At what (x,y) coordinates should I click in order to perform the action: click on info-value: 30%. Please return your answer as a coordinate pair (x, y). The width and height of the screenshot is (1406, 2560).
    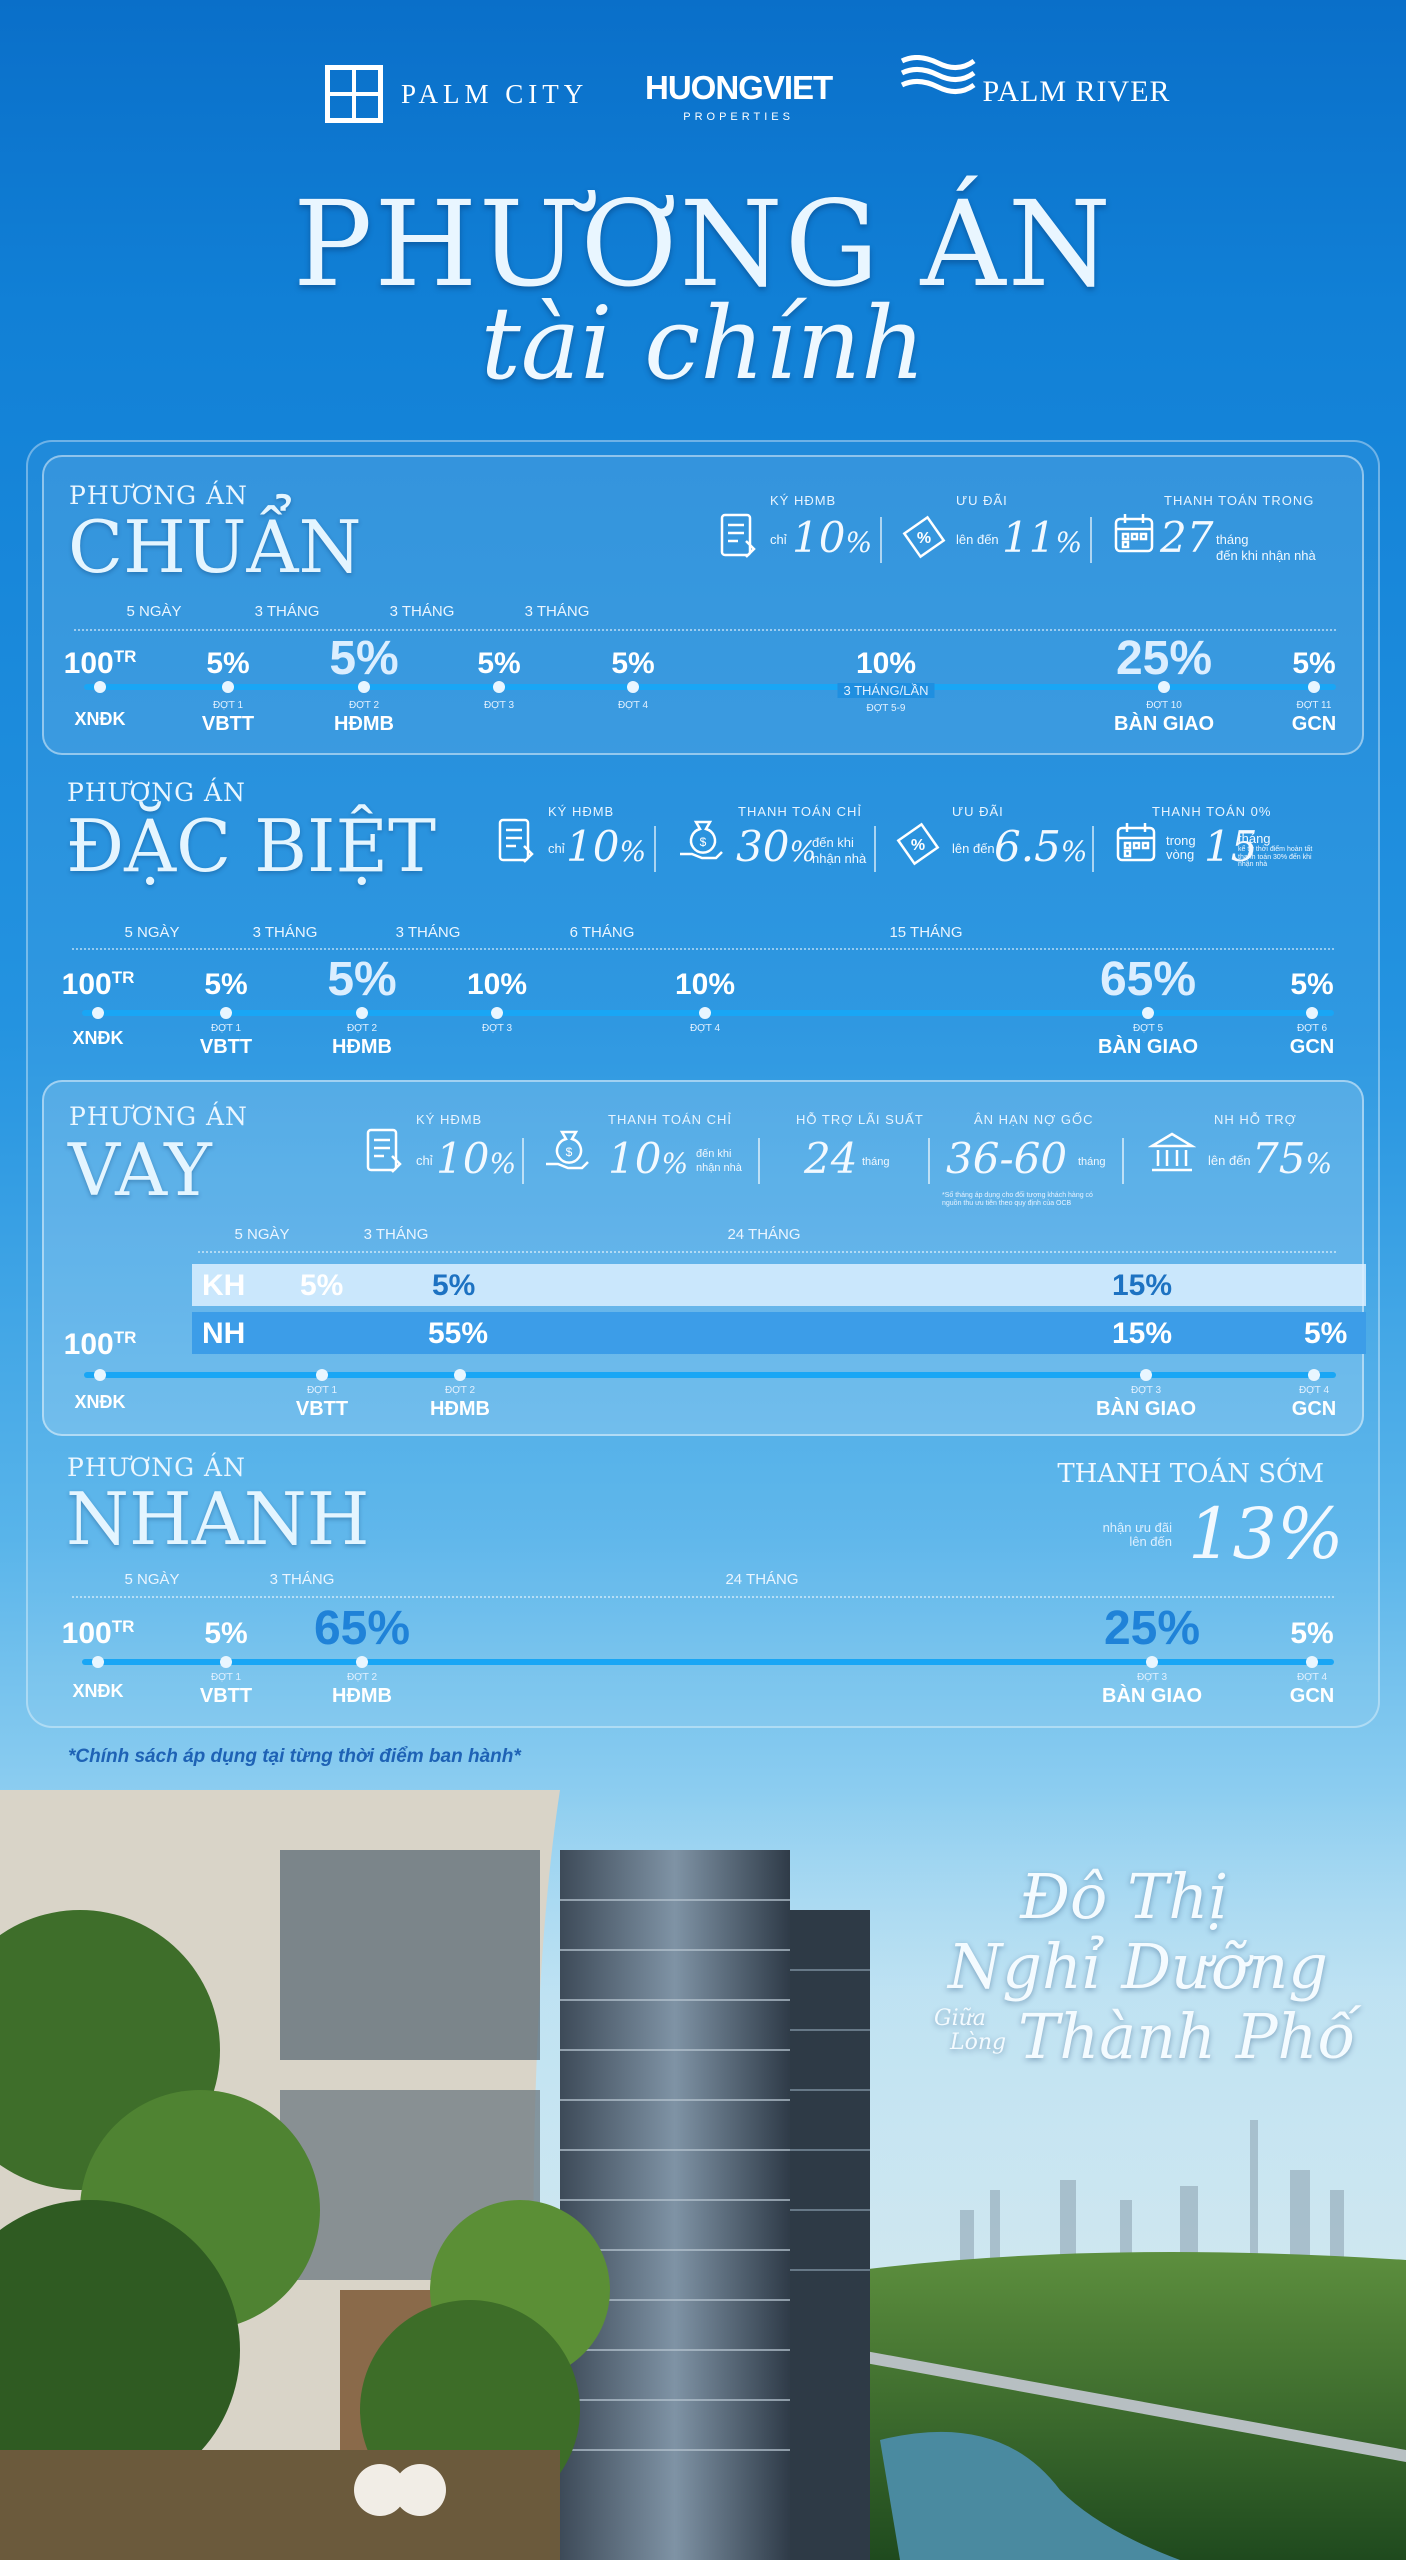
    Looking at the image, I should click on (776, 846).